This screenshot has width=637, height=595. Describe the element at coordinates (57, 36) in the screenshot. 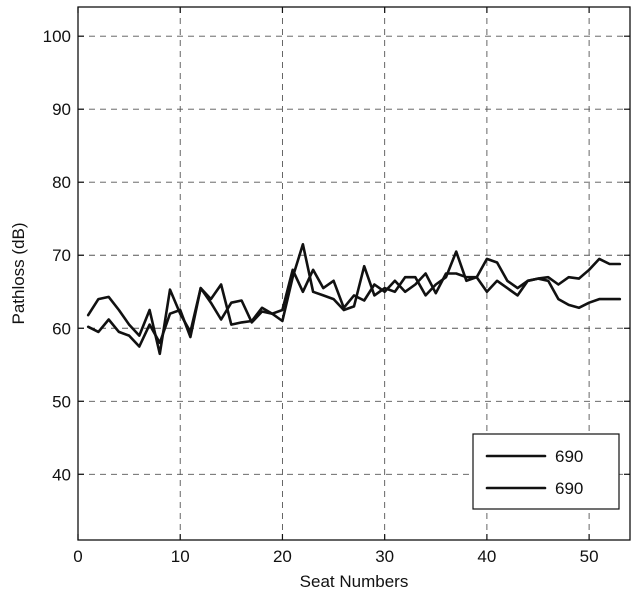

I see `y-tick-label-6: 100` at that location.